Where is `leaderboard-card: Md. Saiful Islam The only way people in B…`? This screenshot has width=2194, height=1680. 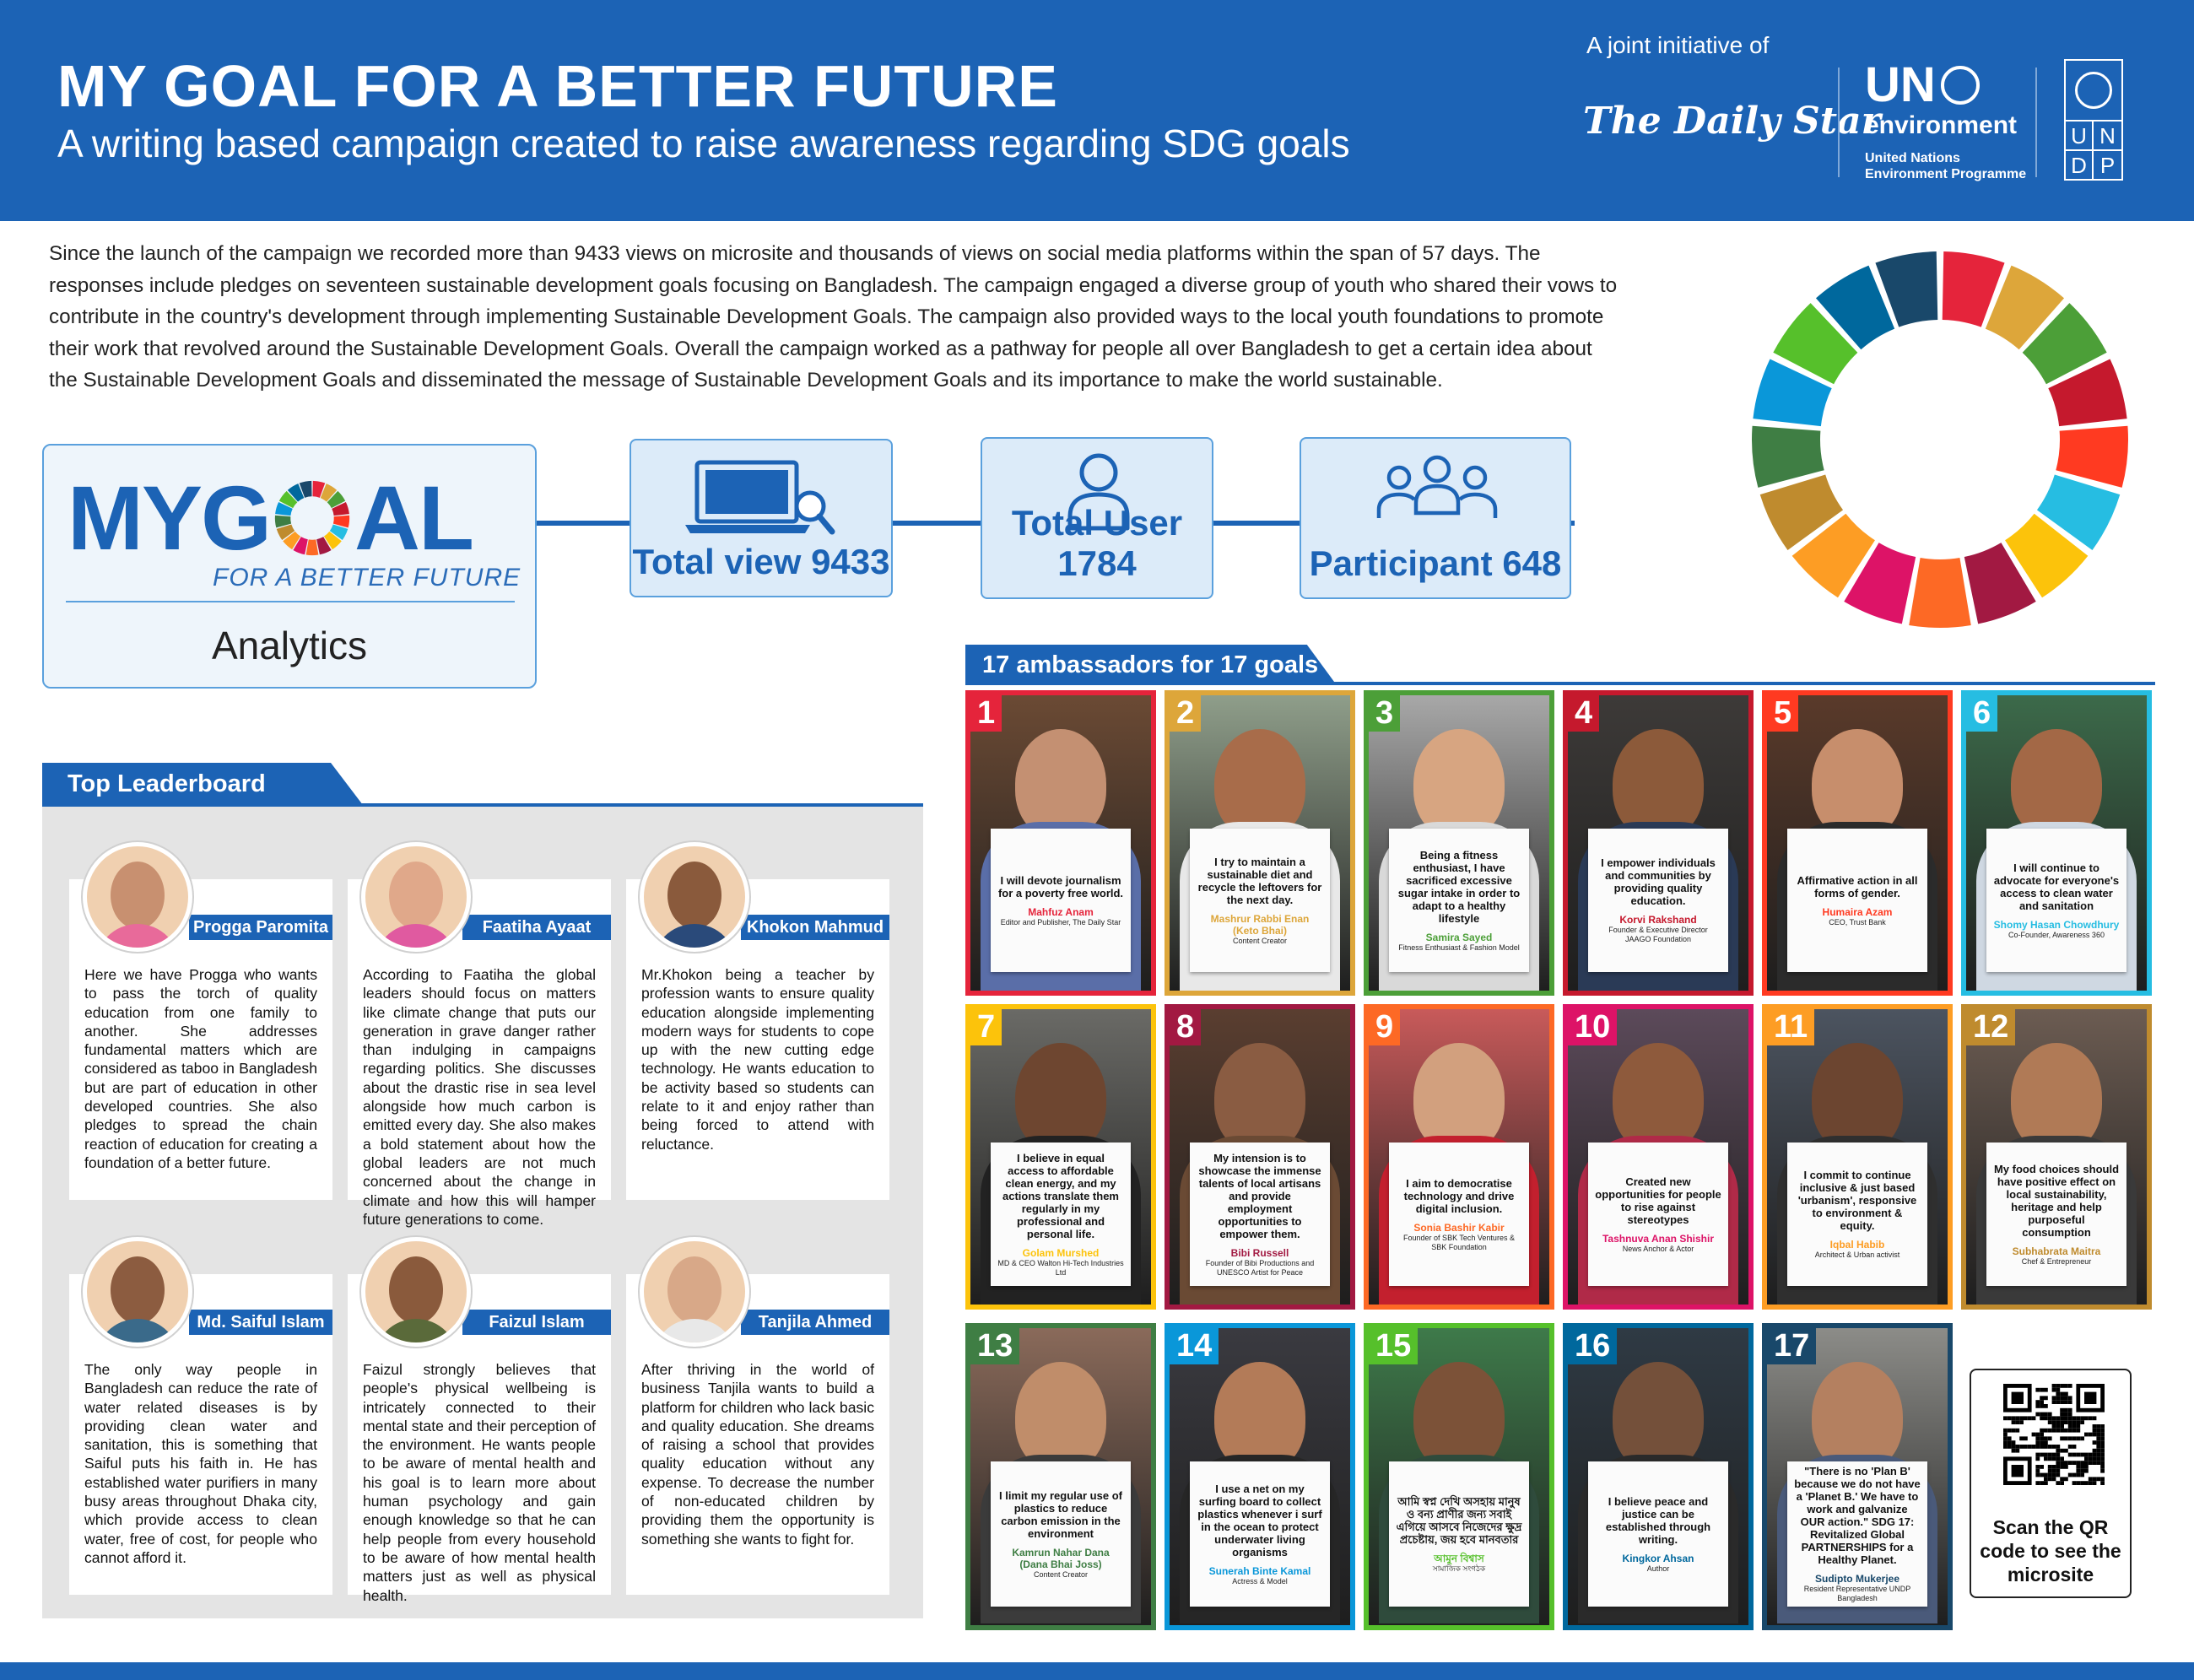
leaderboard-card: Md. Saiful Islam The only way people in B… is located at coordinates (200, 1416).